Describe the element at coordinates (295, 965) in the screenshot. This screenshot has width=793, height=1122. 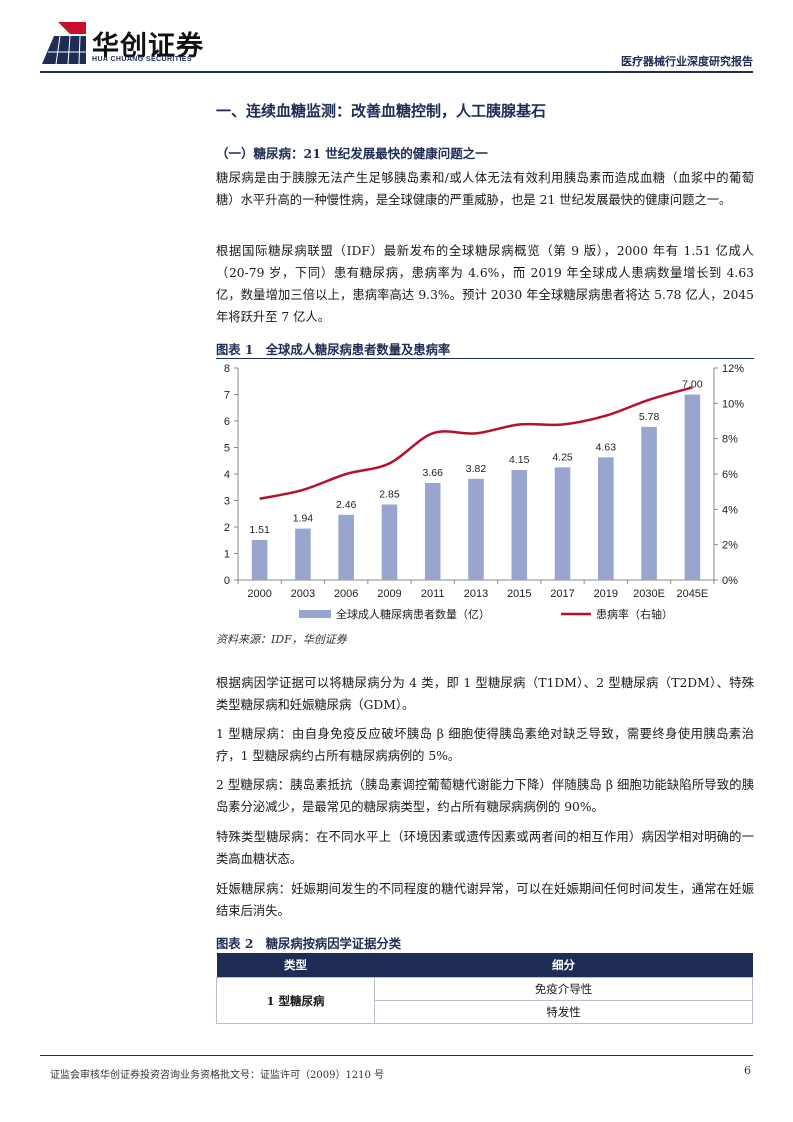
I see `table-header-type: 类型` at that location.